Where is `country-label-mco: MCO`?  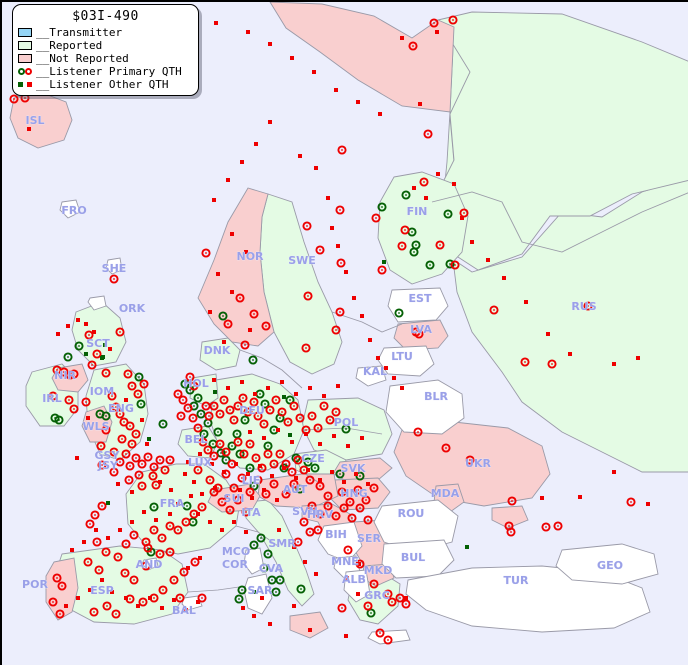 country-label-mco: MCO is located at coordinates (236, 551).